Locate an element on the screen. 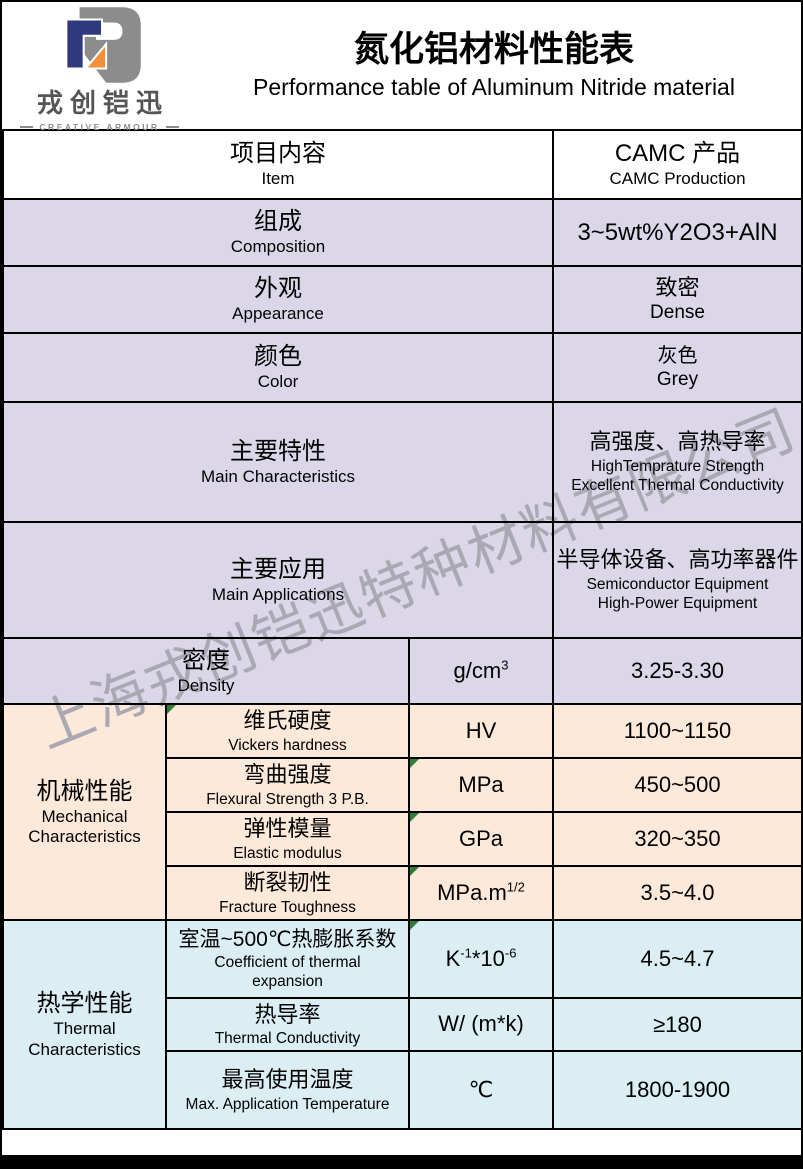  conductivity-value-cell: ≥180 is located at coordinates (676, 1024).